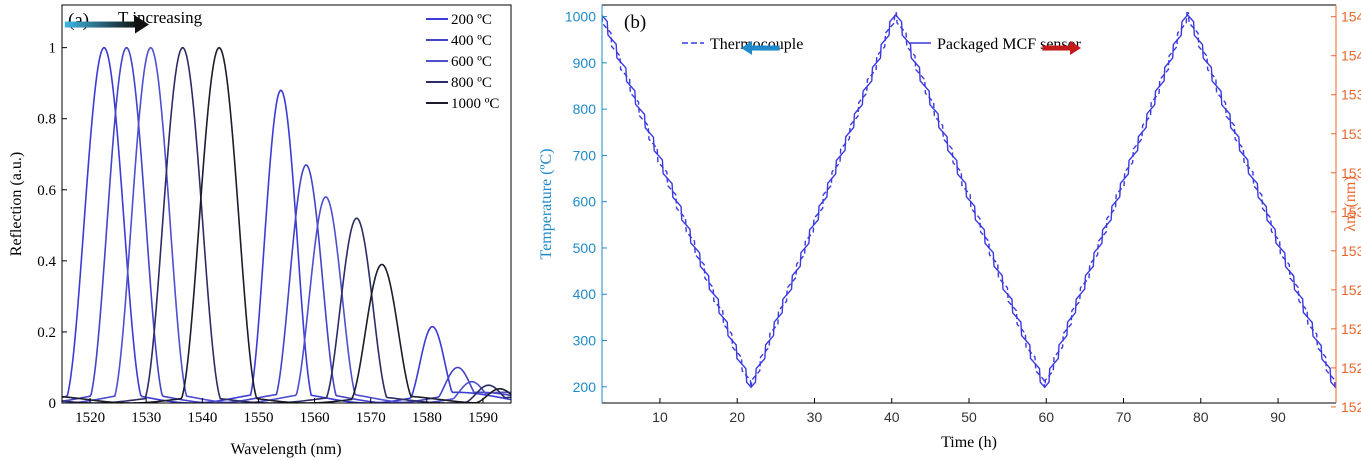 The height and width of the screenshot is (460, 1361). Describe the element at coordinates (635, 22) in the screenshot. I see `panel-b-label: (b)` at that location.